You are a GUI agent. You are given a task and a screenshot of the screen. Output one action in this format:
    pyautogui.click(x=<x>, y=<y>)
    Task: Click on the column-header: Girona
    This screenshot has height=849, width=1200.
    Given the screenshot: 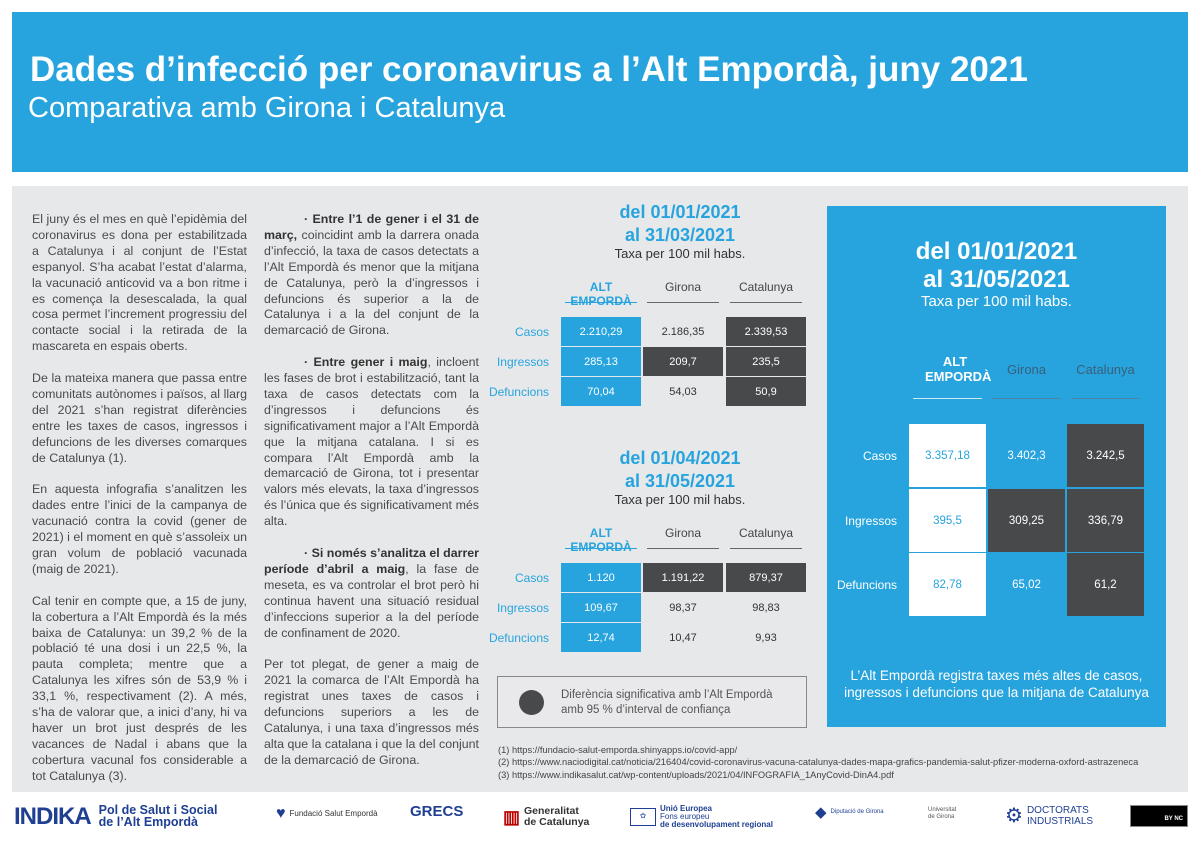 What is the action you would take?
    pyautogui.click(x=1026, y=369)
    